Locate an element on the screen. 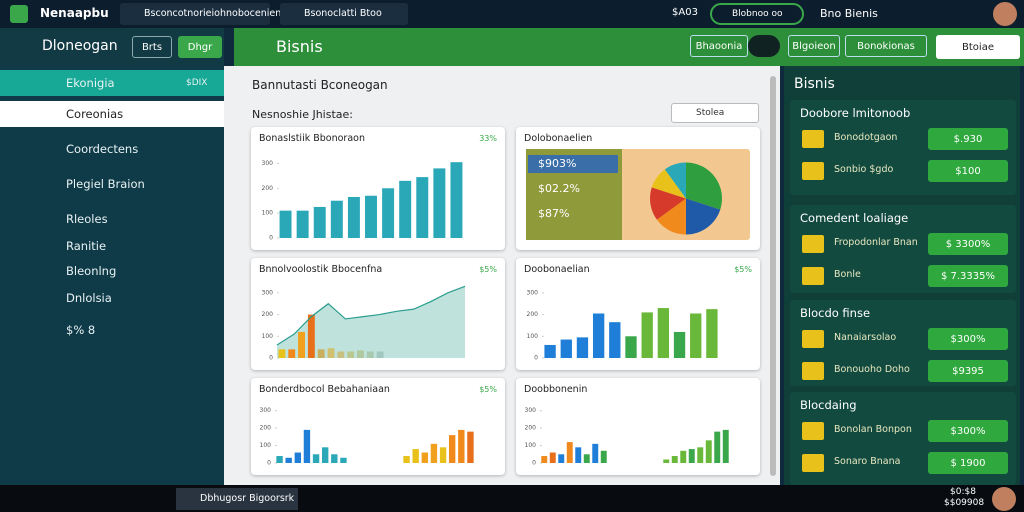 The width and height of the screenshot is (1024, 512). y-tick-label: 200 is located at coordinates (266, 428).